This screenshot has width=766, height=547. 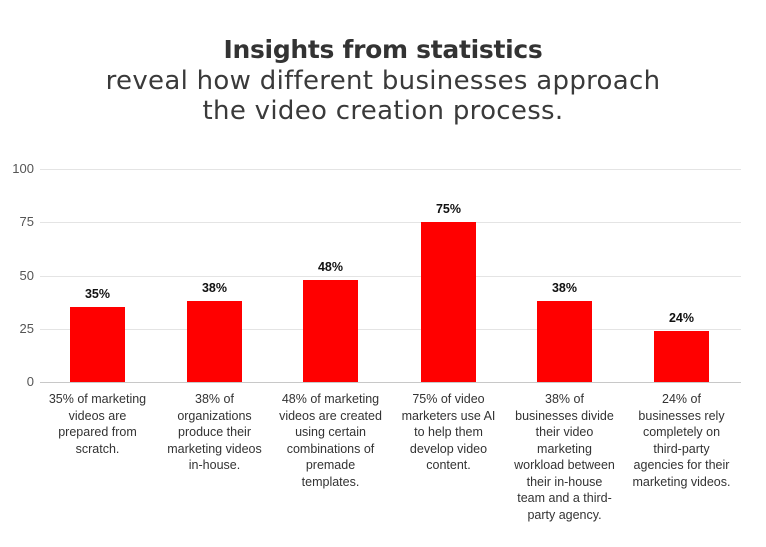 What do you see at coordinates (564, 465) in the screenshot?
I see `category-label-line: workload between` at bounding box center [564, 465].